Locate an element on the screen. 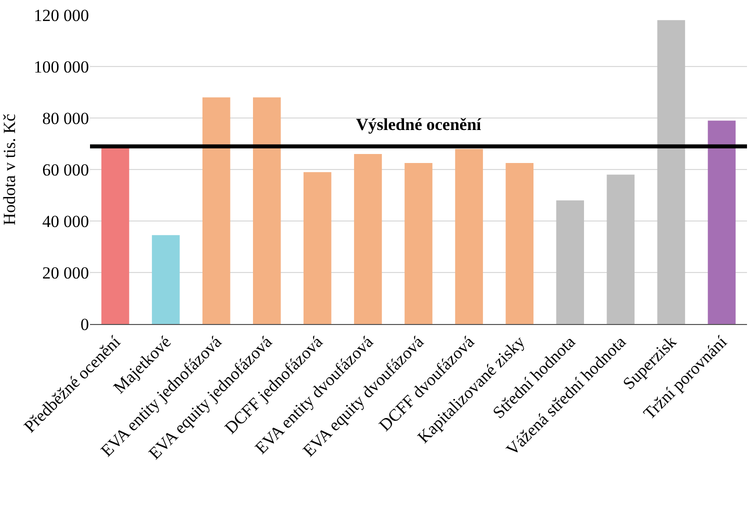  y-tick-label: 120 000 is located at coordinates (61, 15).